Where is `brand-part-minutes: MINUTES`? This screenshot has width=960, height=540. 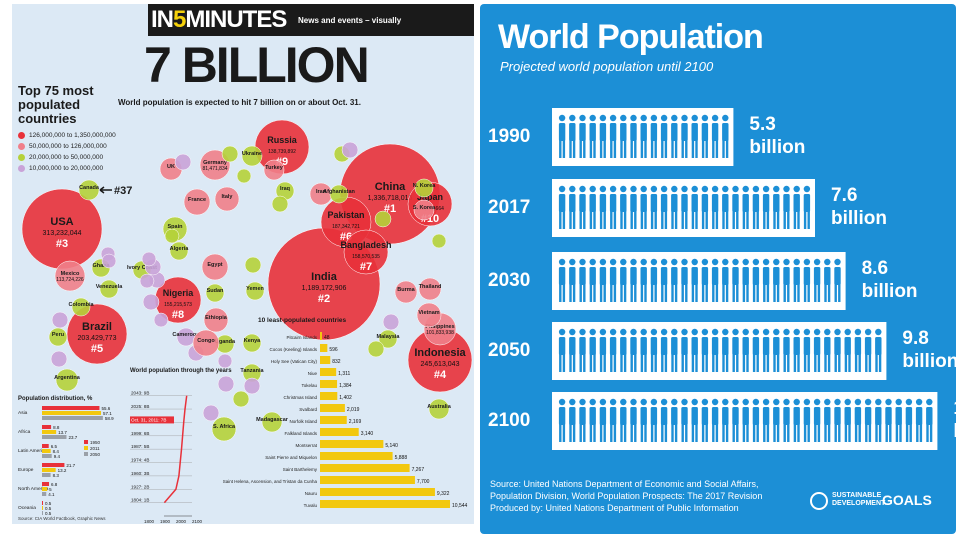
brand-part-minutes: MINUTES is located at coordinates (236, 19).